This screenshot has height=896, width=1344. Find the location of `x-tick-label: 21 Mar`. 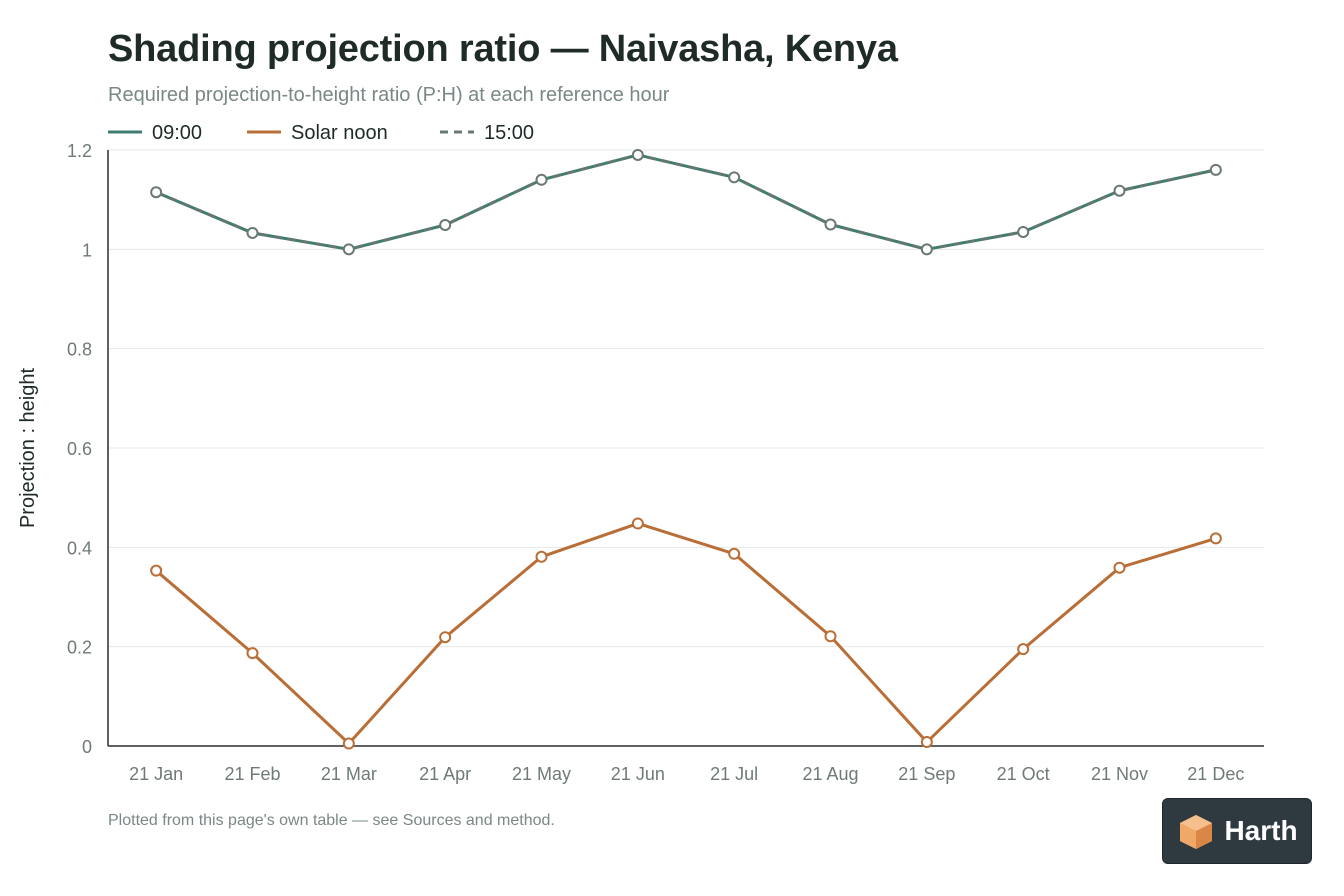

x-tick-label: 21 Mar is located at coordinates (349, 774).